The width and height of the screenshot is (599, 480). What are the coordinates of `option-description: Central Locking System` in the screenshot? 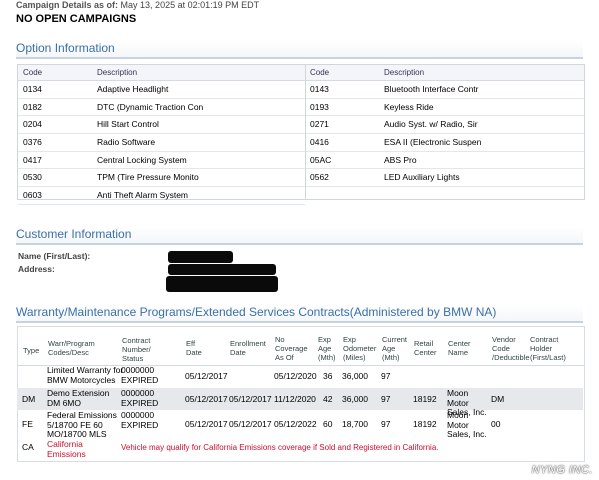 It's located at (142, 159).